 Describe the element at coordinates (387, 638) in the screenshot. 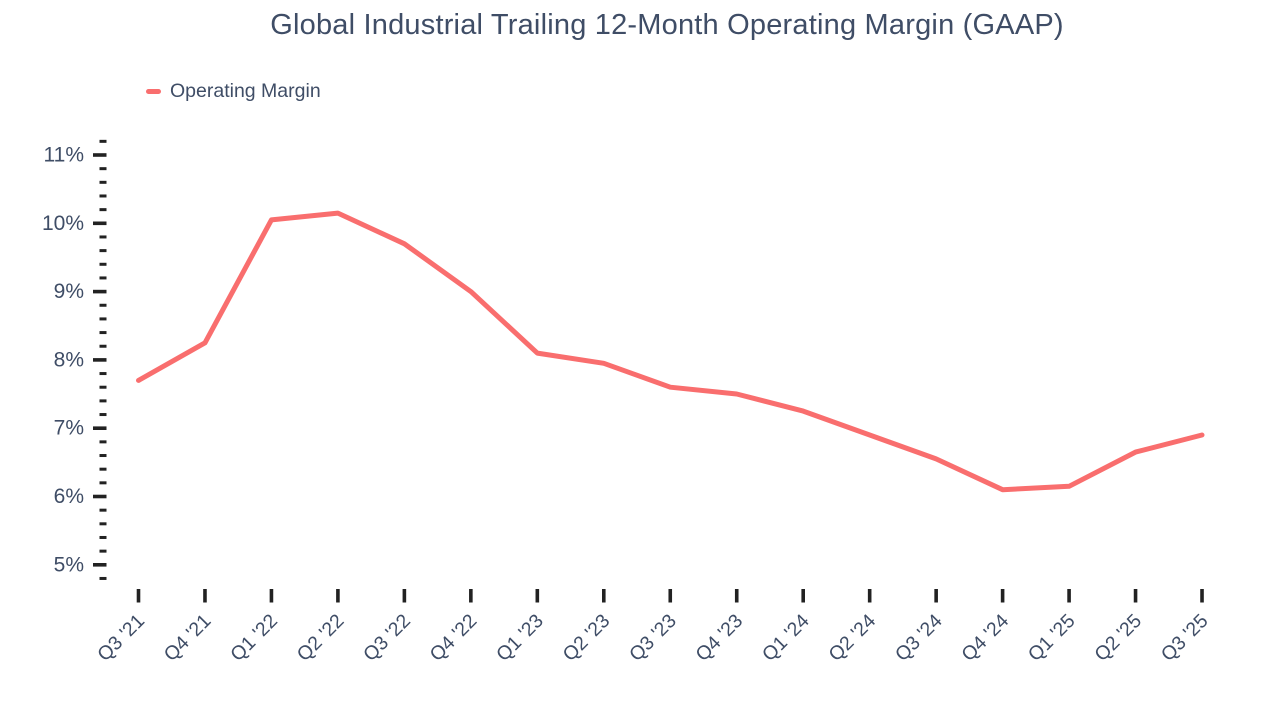

I see `x-axis-tick-label: Q3 '22` at that location.